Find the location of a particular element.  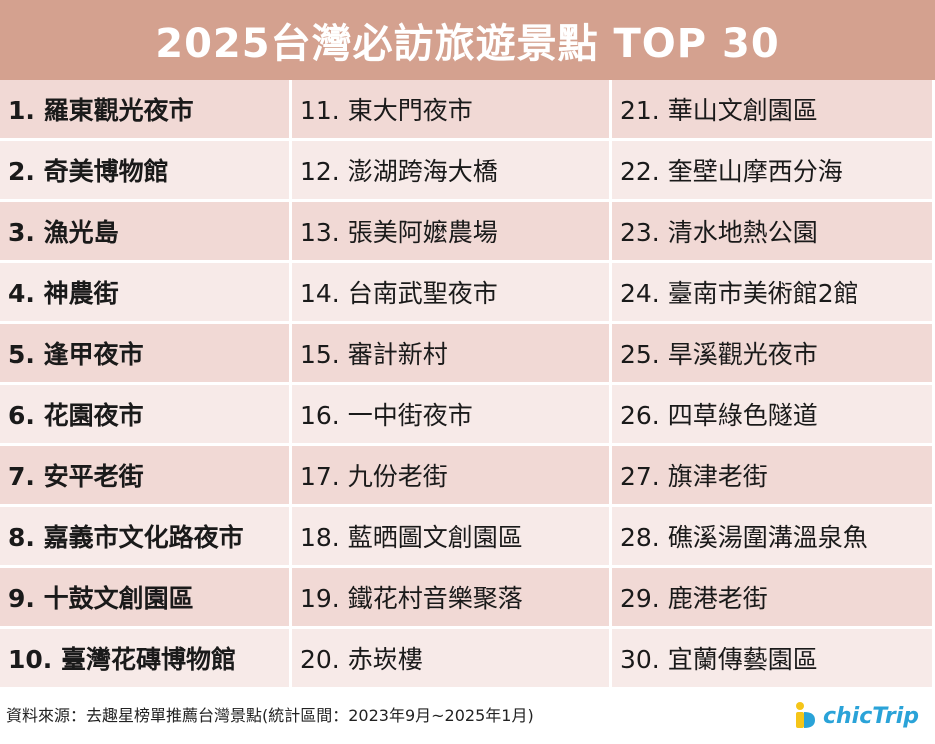

ranking-item: 18. 藍晒圖文創園區 is located at coordinates (452, 537).